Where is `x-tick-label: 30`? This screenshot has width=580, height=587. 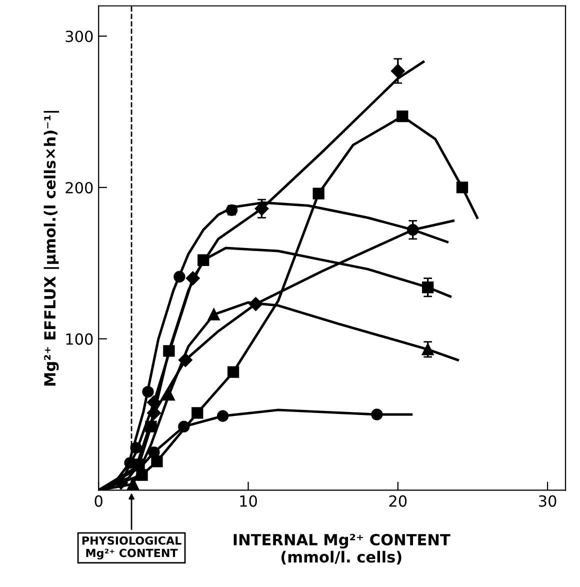 x-tick-label: 30 is located at coordinates (547, 501).